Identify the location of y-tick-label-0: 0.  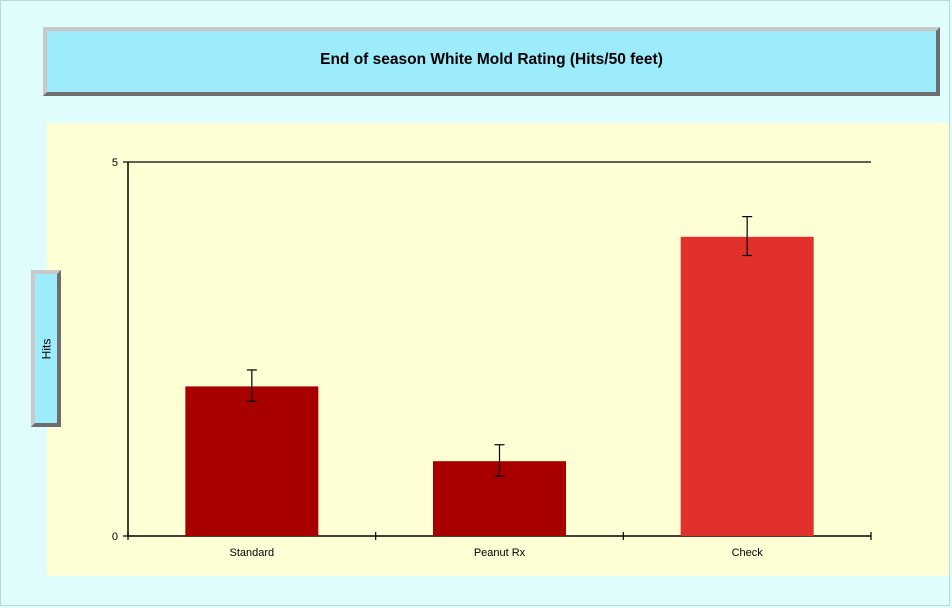
(115, 537).